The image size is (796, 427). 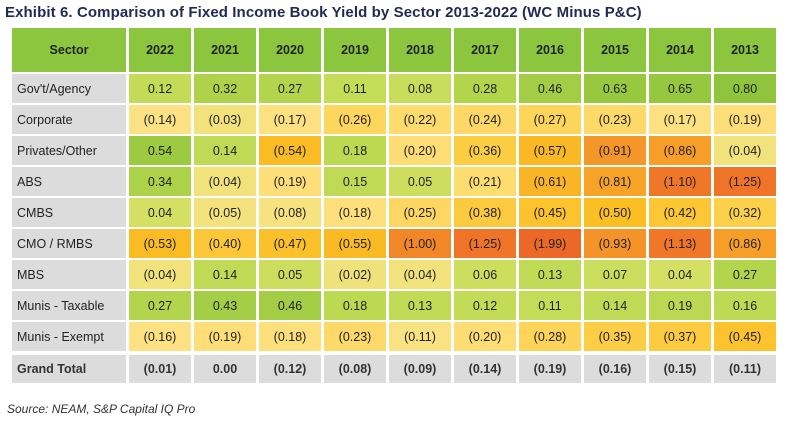 What do you see at coordinates (355, 369) in the screenshot?
I see `total-cell: (0.08)` at bounding box center [355, 369].